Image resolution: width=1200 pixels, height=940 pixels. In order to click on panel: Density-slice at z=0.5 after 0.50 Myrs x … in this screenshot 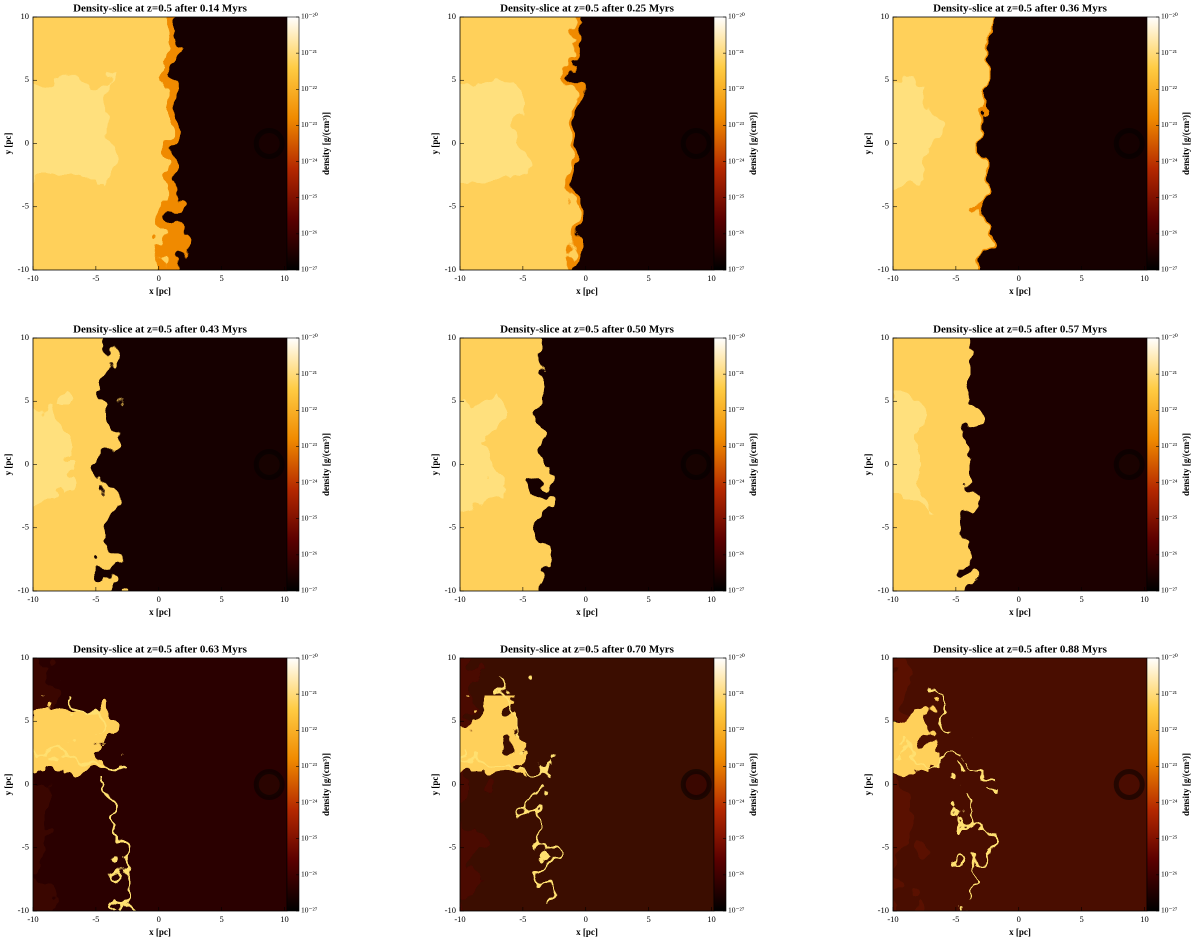, I will do `click(594, 471)`.